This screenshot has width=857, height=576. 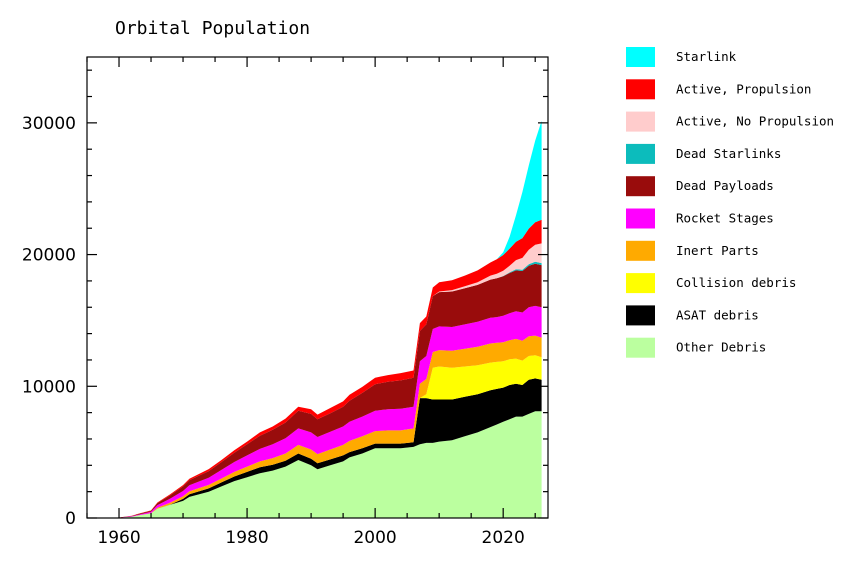 I want to click on legend-label: Dead Payloads, so click(x=725, y=185).